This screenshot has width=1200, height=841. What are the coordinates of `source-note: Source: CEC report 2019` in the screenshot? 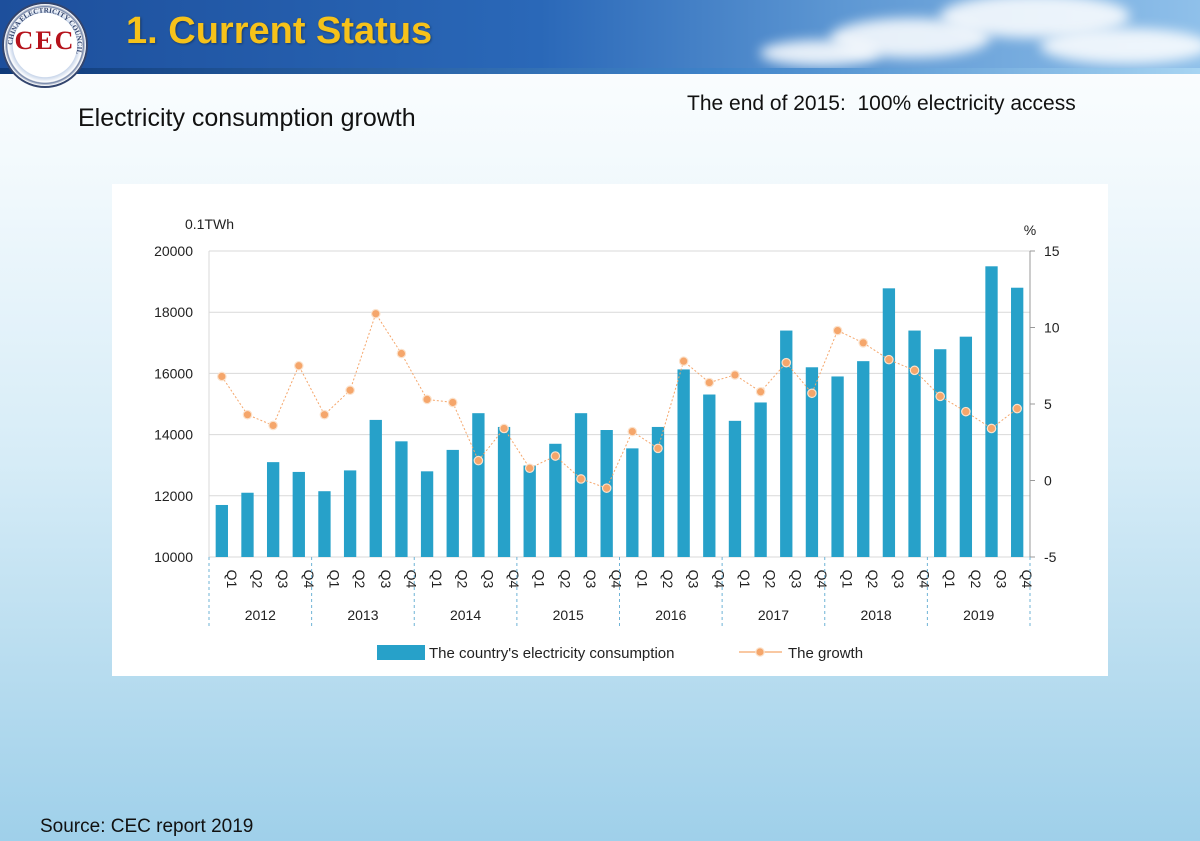 It's located at (147, 826).